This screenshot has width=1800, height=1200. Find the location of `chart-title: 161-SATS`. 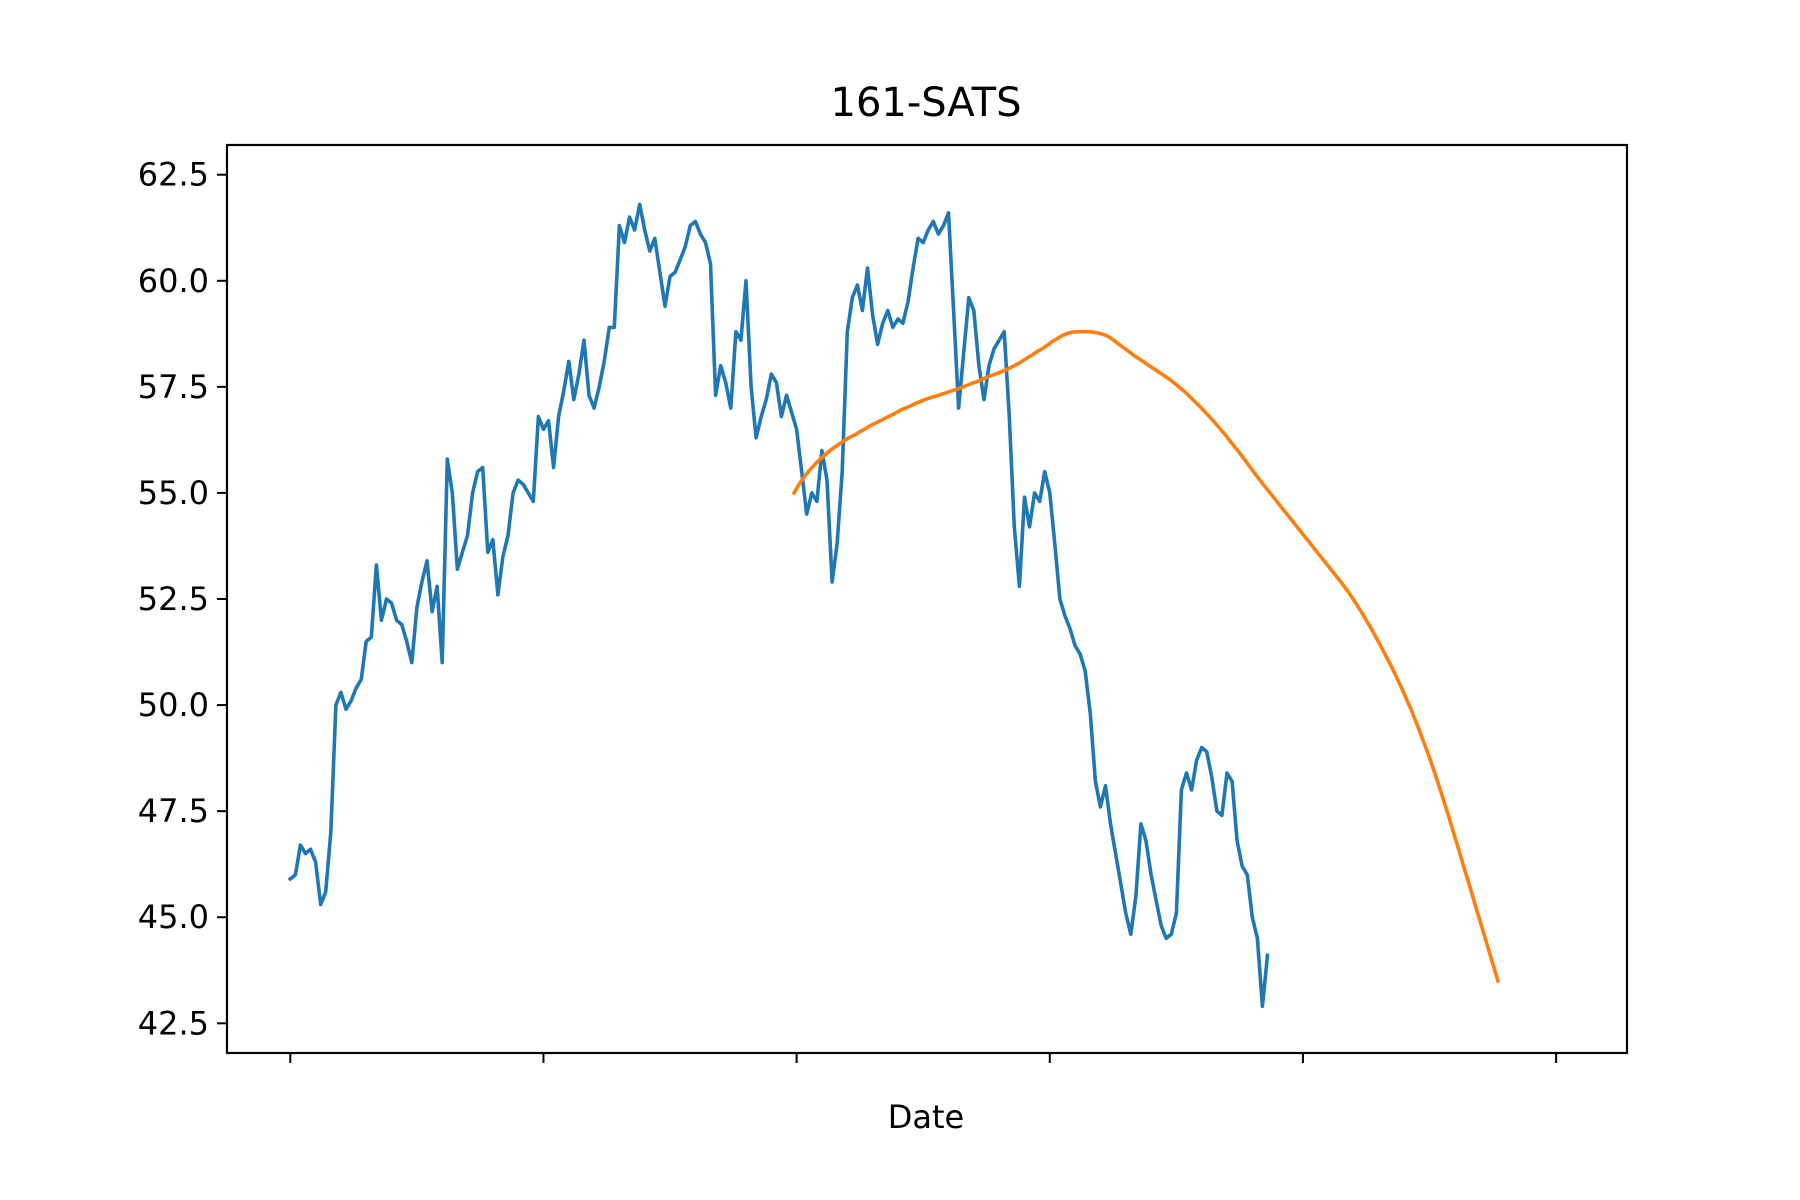

chart-title: 161-SATS is located at coordinates (926, 103).